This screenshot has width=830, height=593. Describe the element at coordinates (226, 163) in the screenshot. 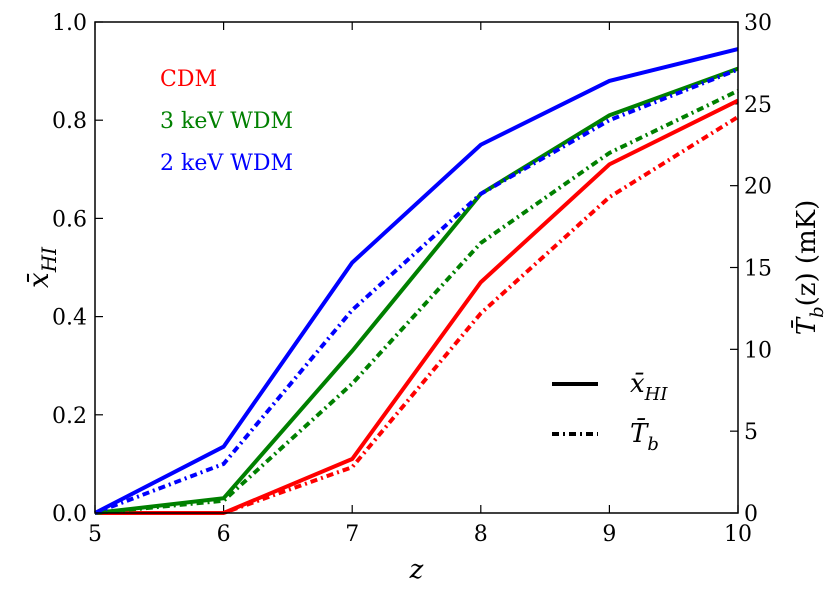

I see `legend-entry-2-kev-wdm: 2 keV WDM` at that location.